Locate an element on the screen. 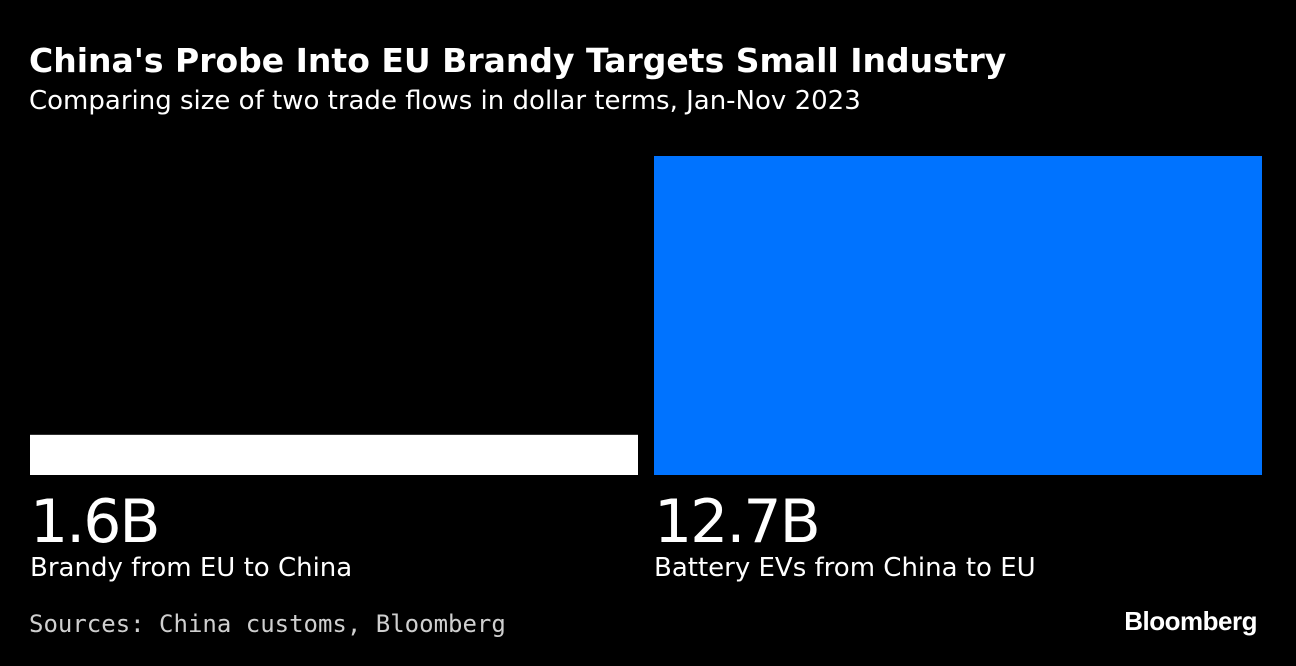  bloomberg-logo: Bloomberg is located at coordinates (1190, 621).